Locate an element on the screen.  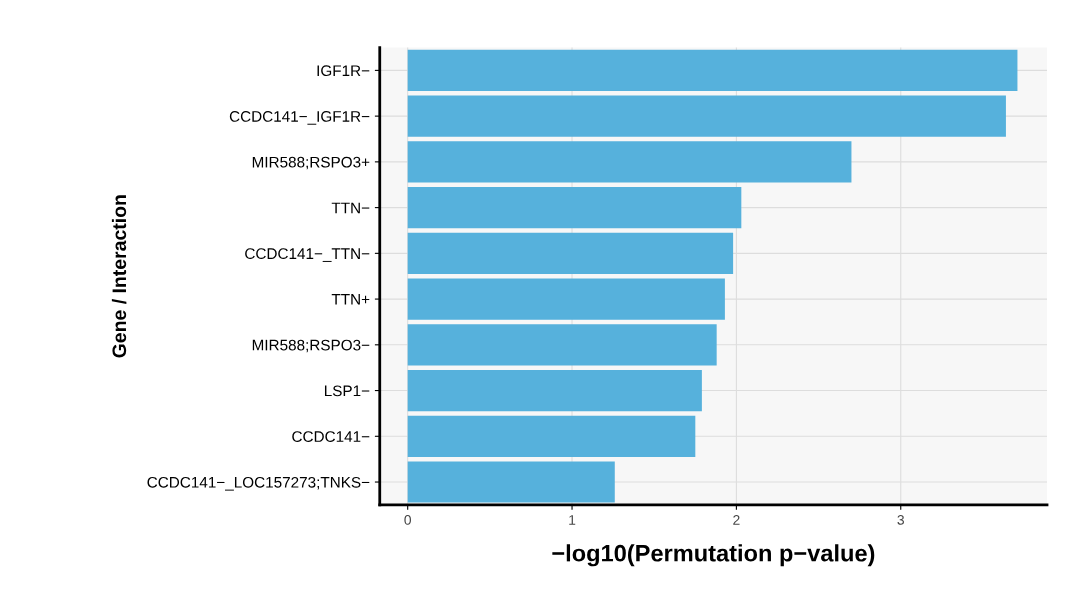
x-tick-label: 3 is located at coordinates (900, 519).